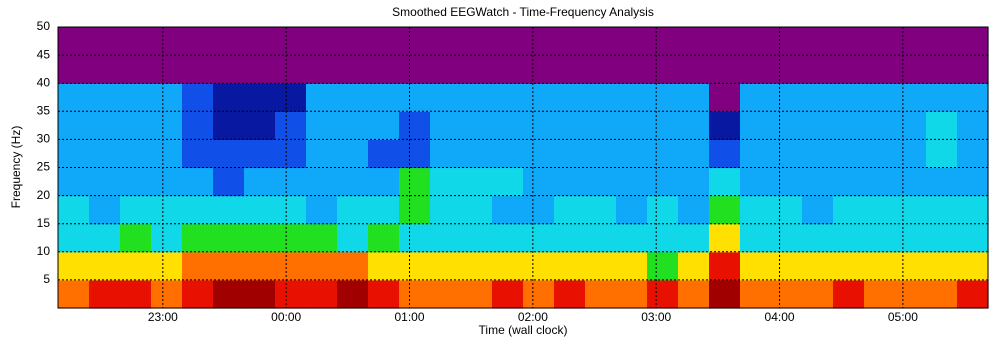  I want to click on x-tick-label: 04:00, so click(780, 317).